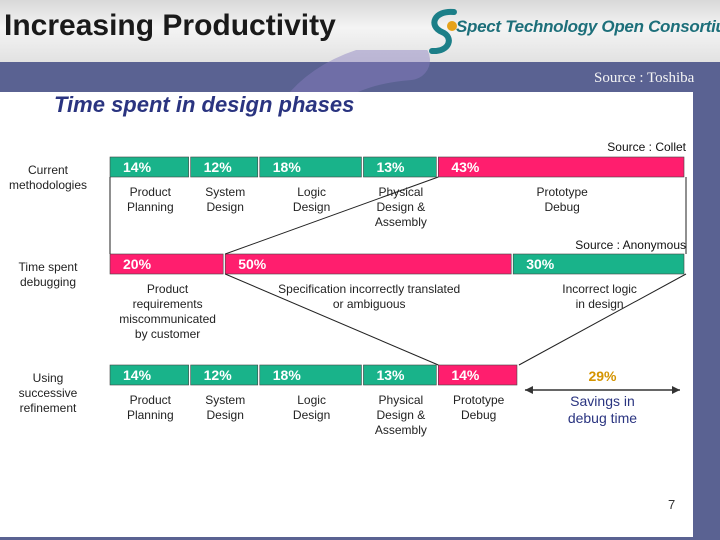  What do you see at coordinates (137, 264) in the screenshot?
I see `segment-value: 20%` at bounding box center [137, 264].